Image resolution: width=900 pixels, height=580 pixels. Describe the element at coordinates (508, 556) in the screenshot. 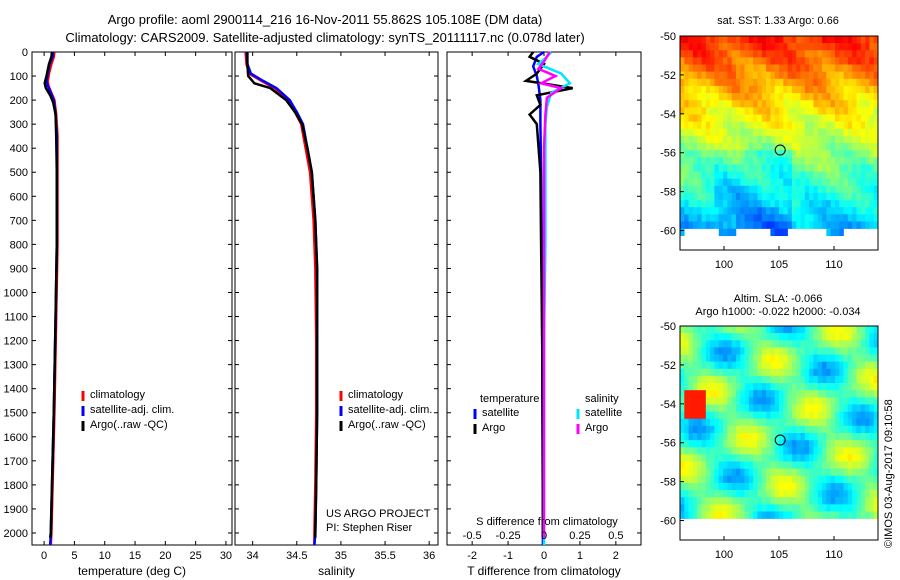

I see `difference-panel-xtick-label: -1` at that location.